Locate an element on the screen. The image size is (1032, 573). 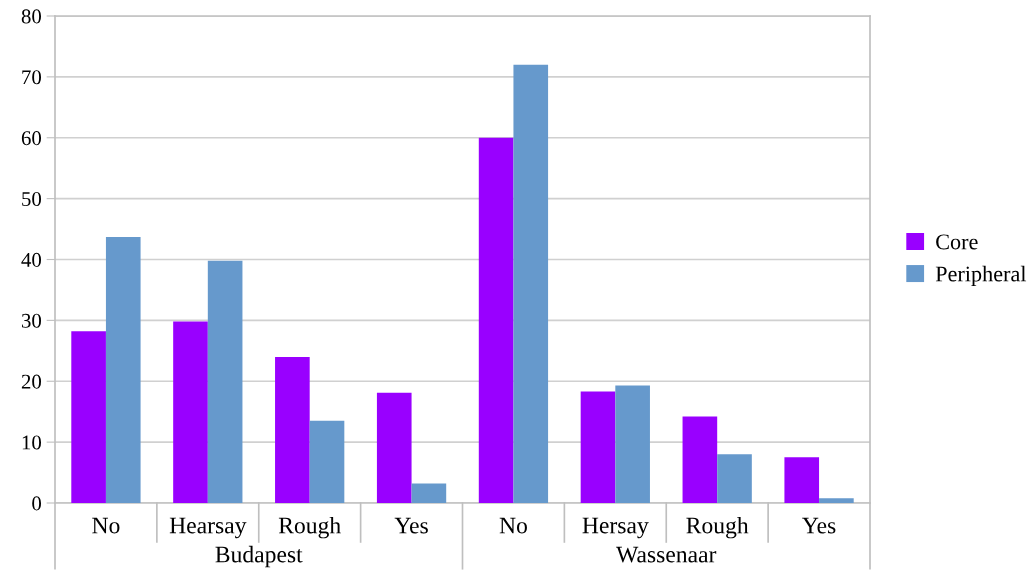
y-tick-label: 60 is located at coordinates (31, 138).